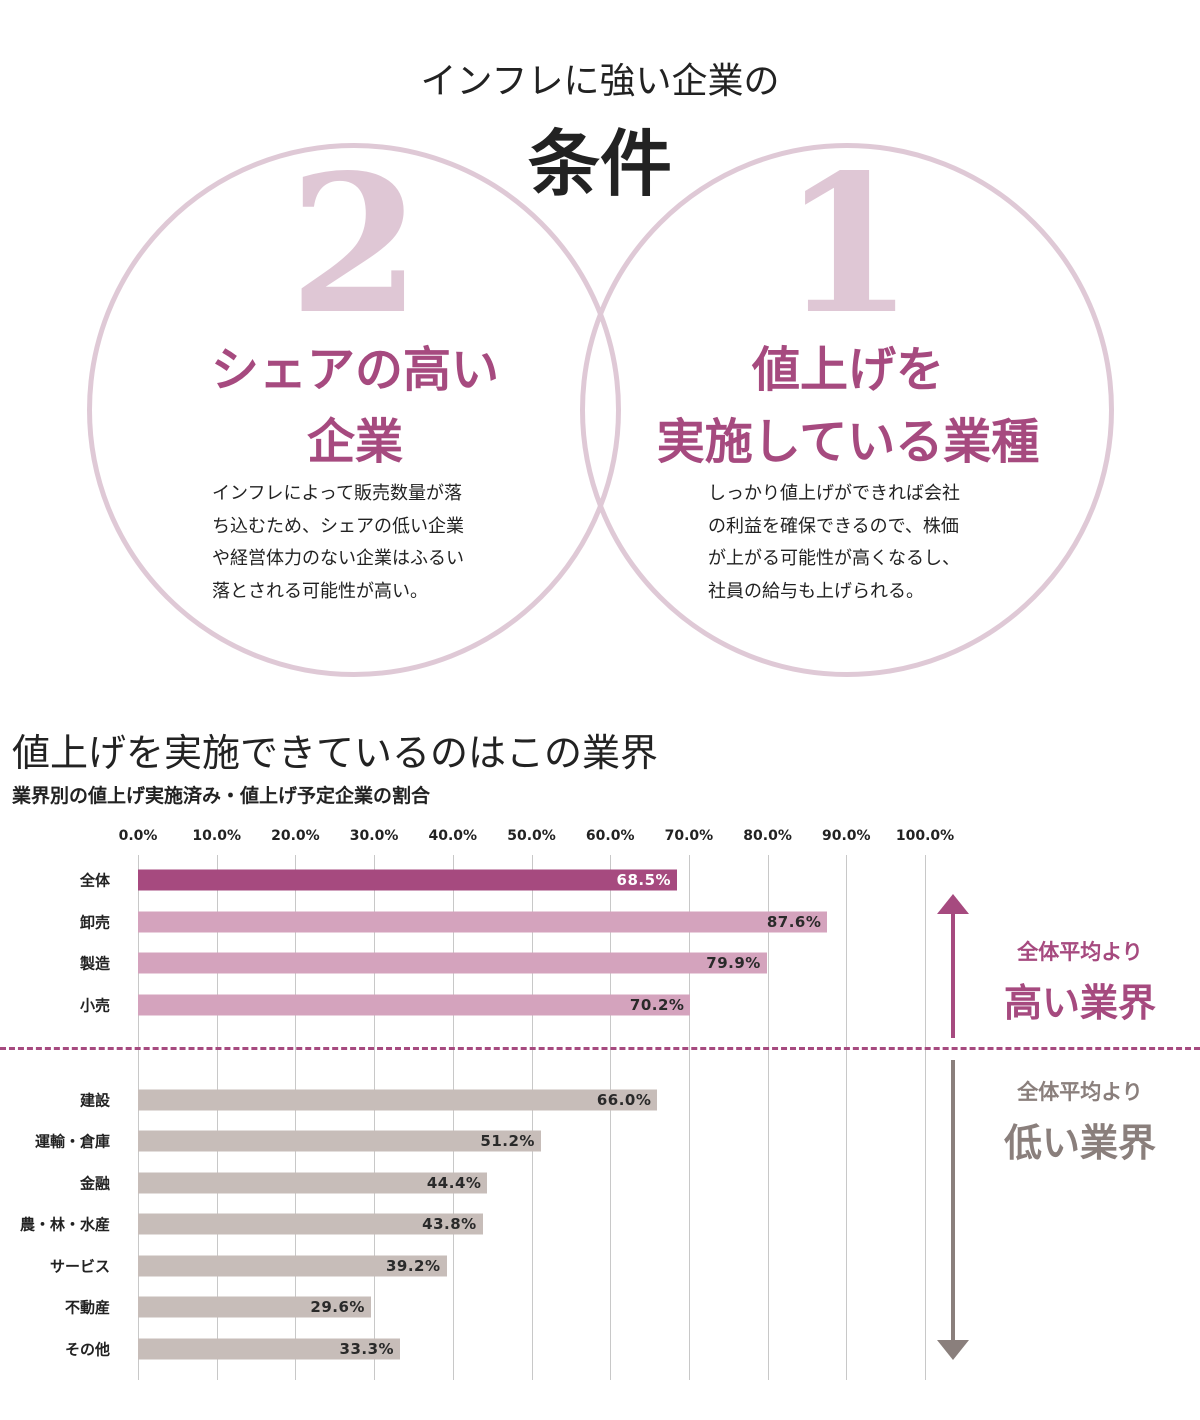 The width and height of the screenshot is (1200, 1420). I want to click on low-group-label-small: 全体平均より, so click(1080, 1092).